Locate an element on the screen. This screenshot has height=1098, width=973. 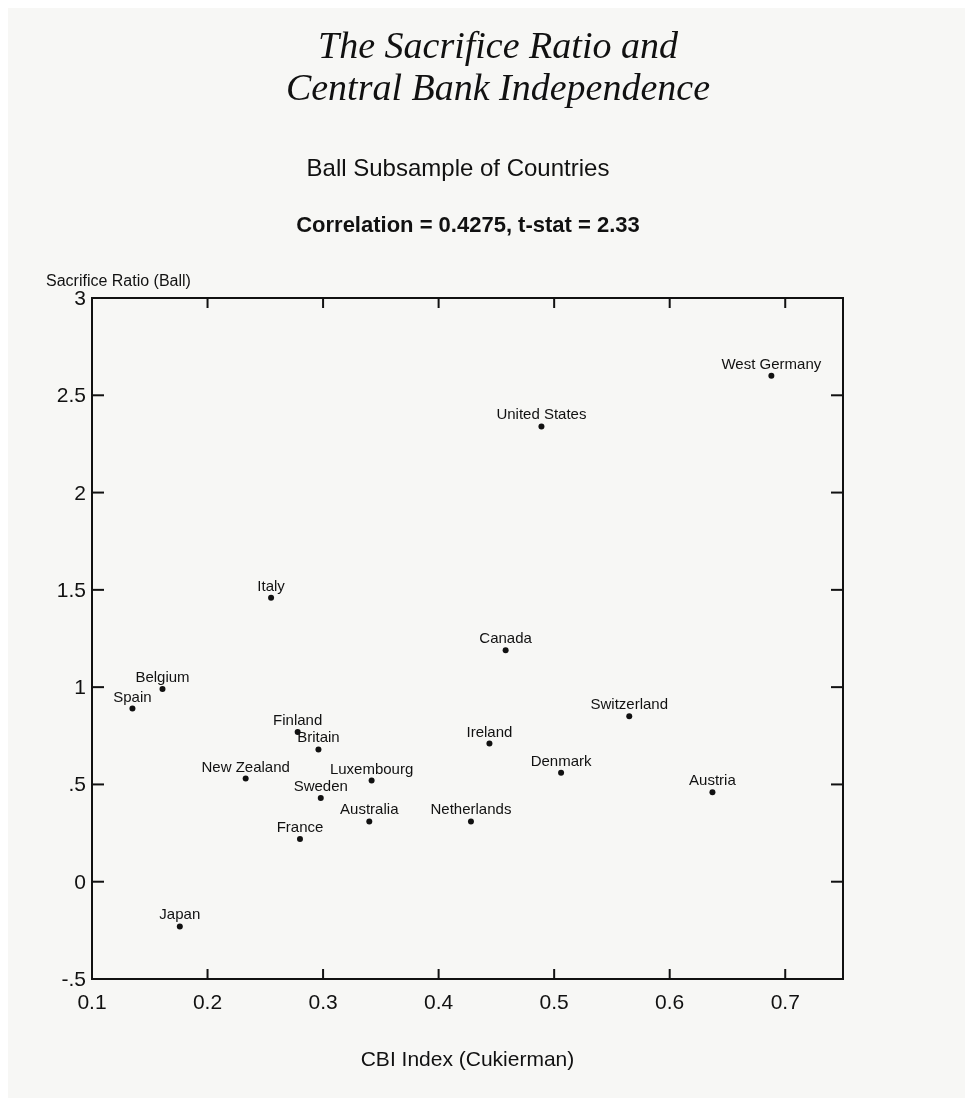
data-label: Belgium is located at coordinates (162, 677).